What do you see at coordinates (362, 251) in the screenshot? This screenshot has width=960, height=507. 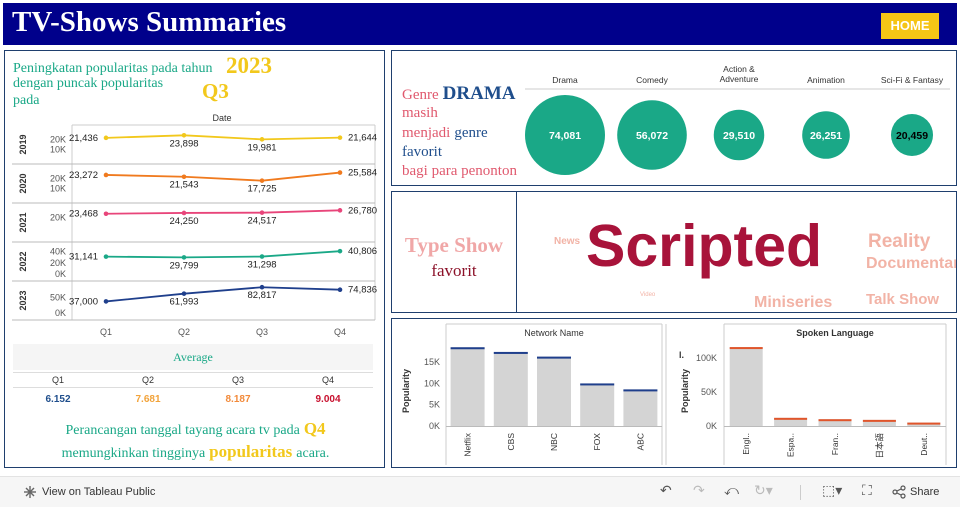 I see `data-label: 40,806` at bounding box center [362, 251].